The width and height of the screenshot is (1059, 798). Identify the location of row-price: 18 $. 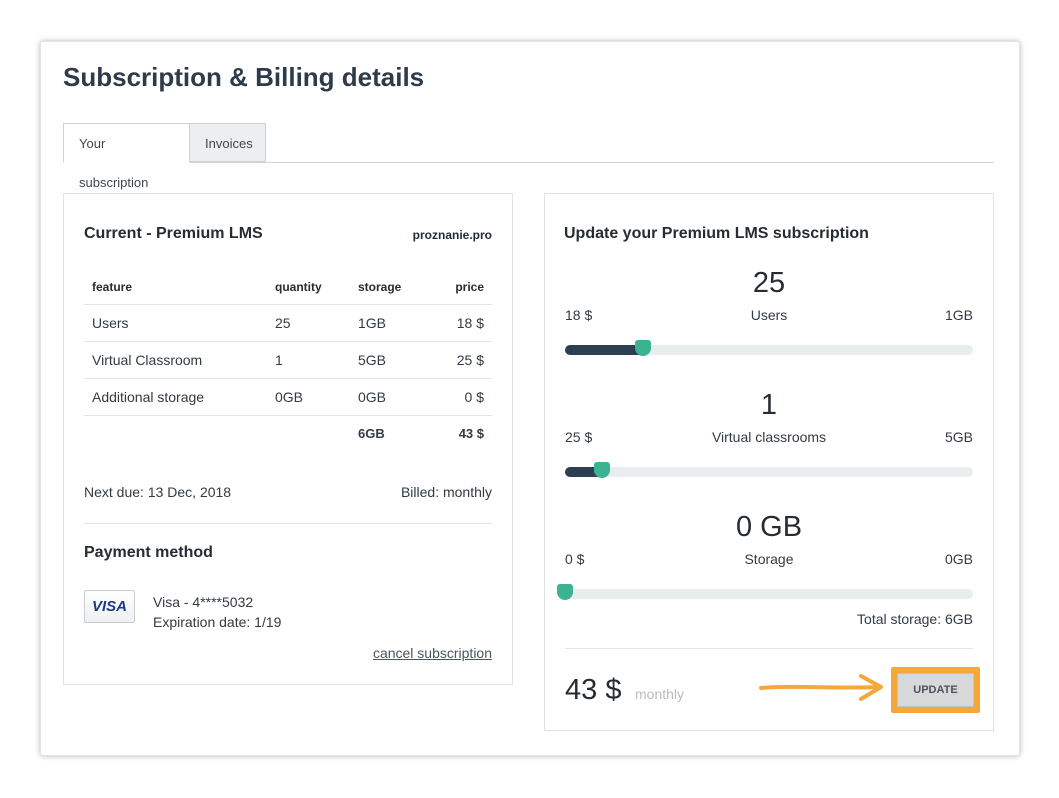
(460, 323).